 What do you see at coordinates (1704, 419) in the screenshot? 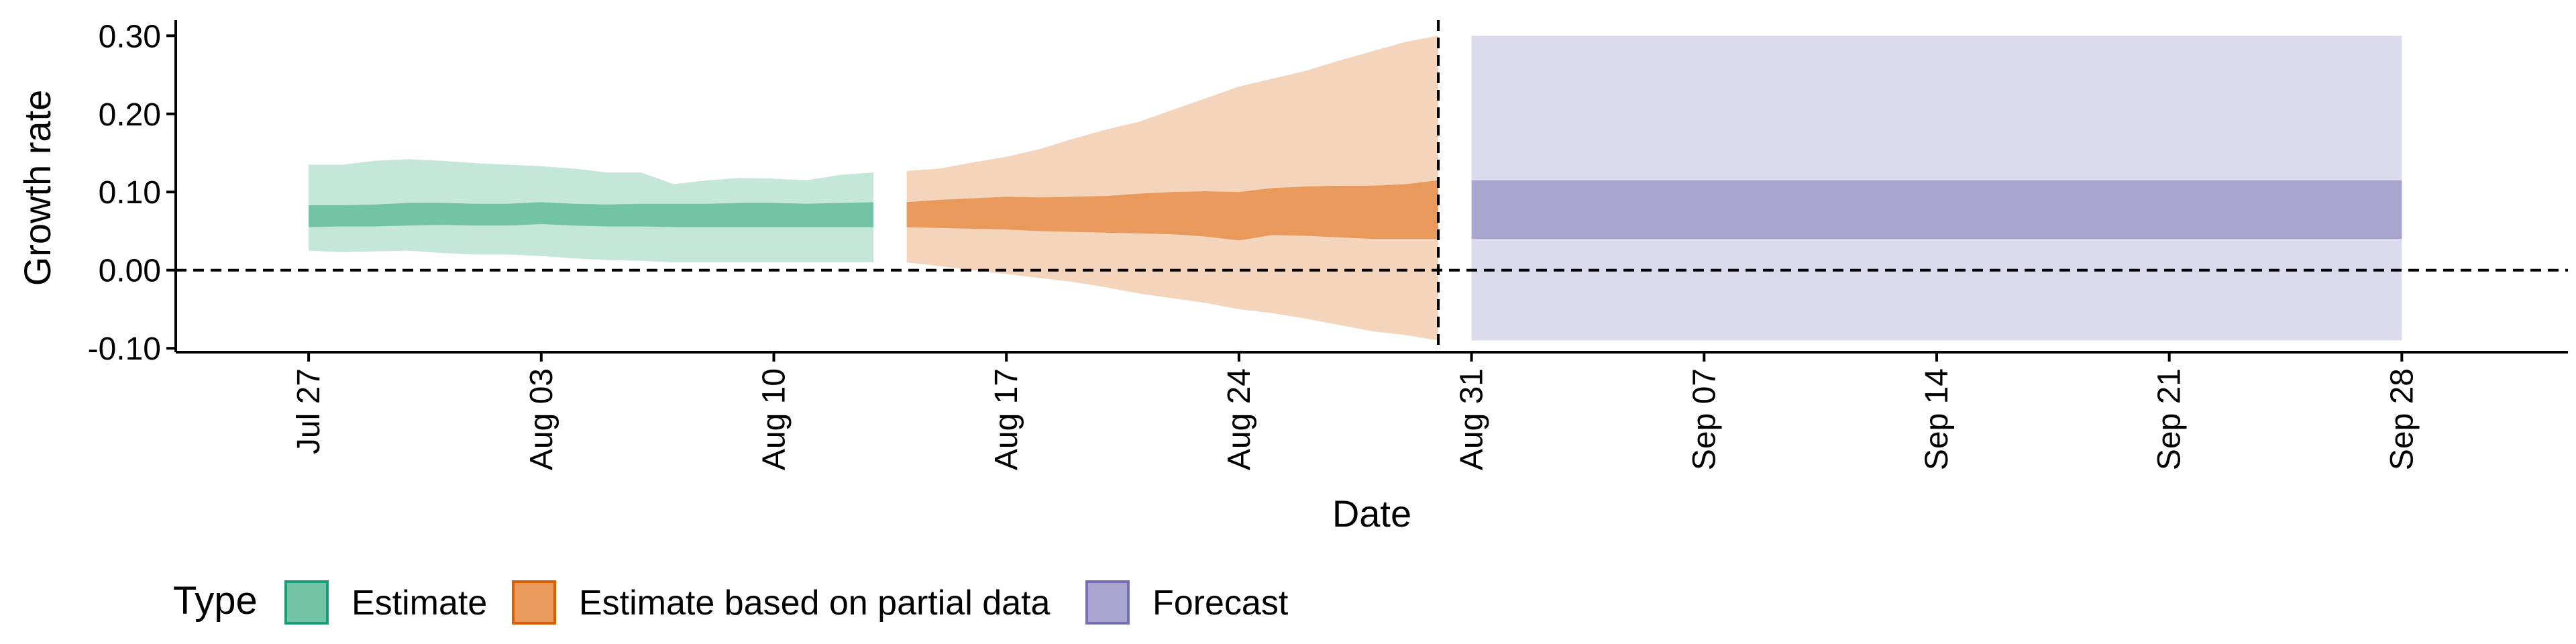
I see `x-tick-label: Sep 07` at bounding box center [1704, 419].